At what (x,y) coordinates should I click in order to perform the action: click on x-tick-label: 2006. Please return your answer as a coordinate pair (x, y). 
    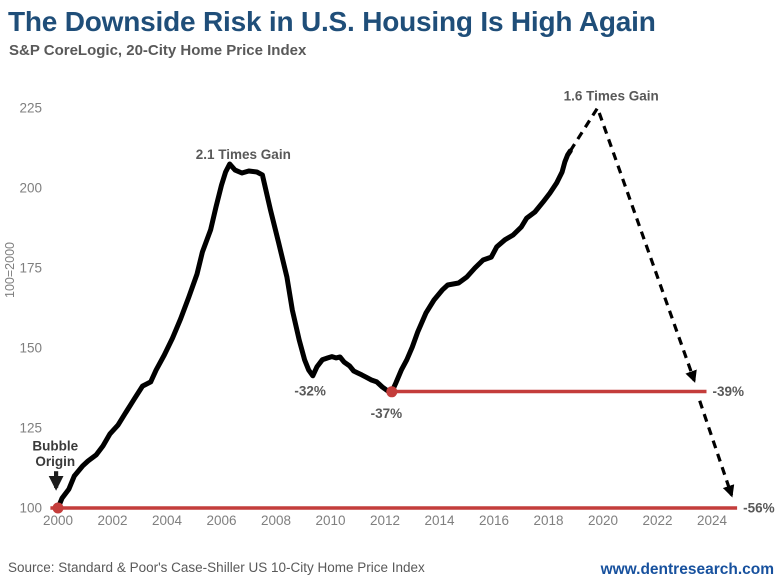
    Looking at the image, I should click on (221, 520).